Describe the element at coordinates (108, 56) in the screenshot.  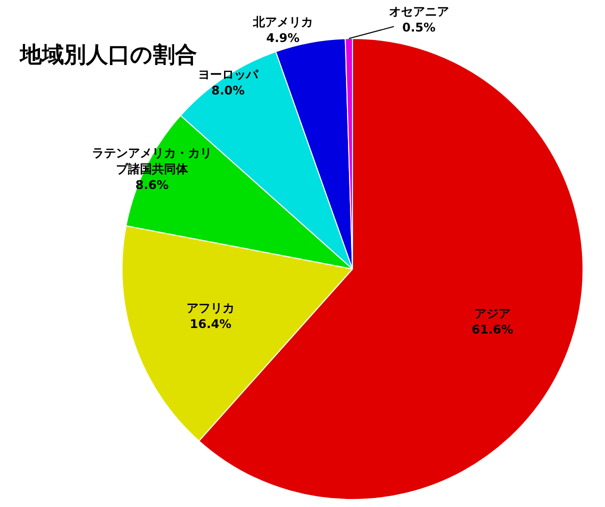
I see `text: 地域別人口の割合` at that location.